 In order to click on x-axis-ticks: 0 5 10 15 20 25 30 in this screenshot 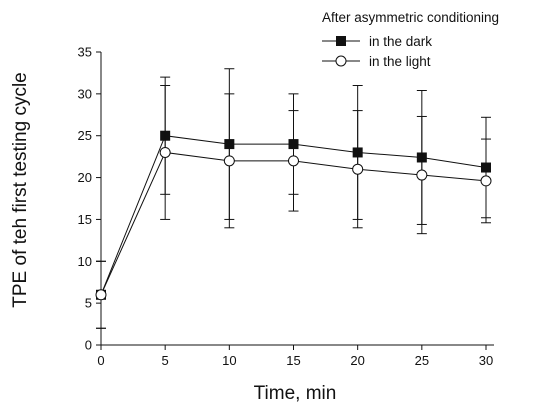, I will do `click(295, 356)`.